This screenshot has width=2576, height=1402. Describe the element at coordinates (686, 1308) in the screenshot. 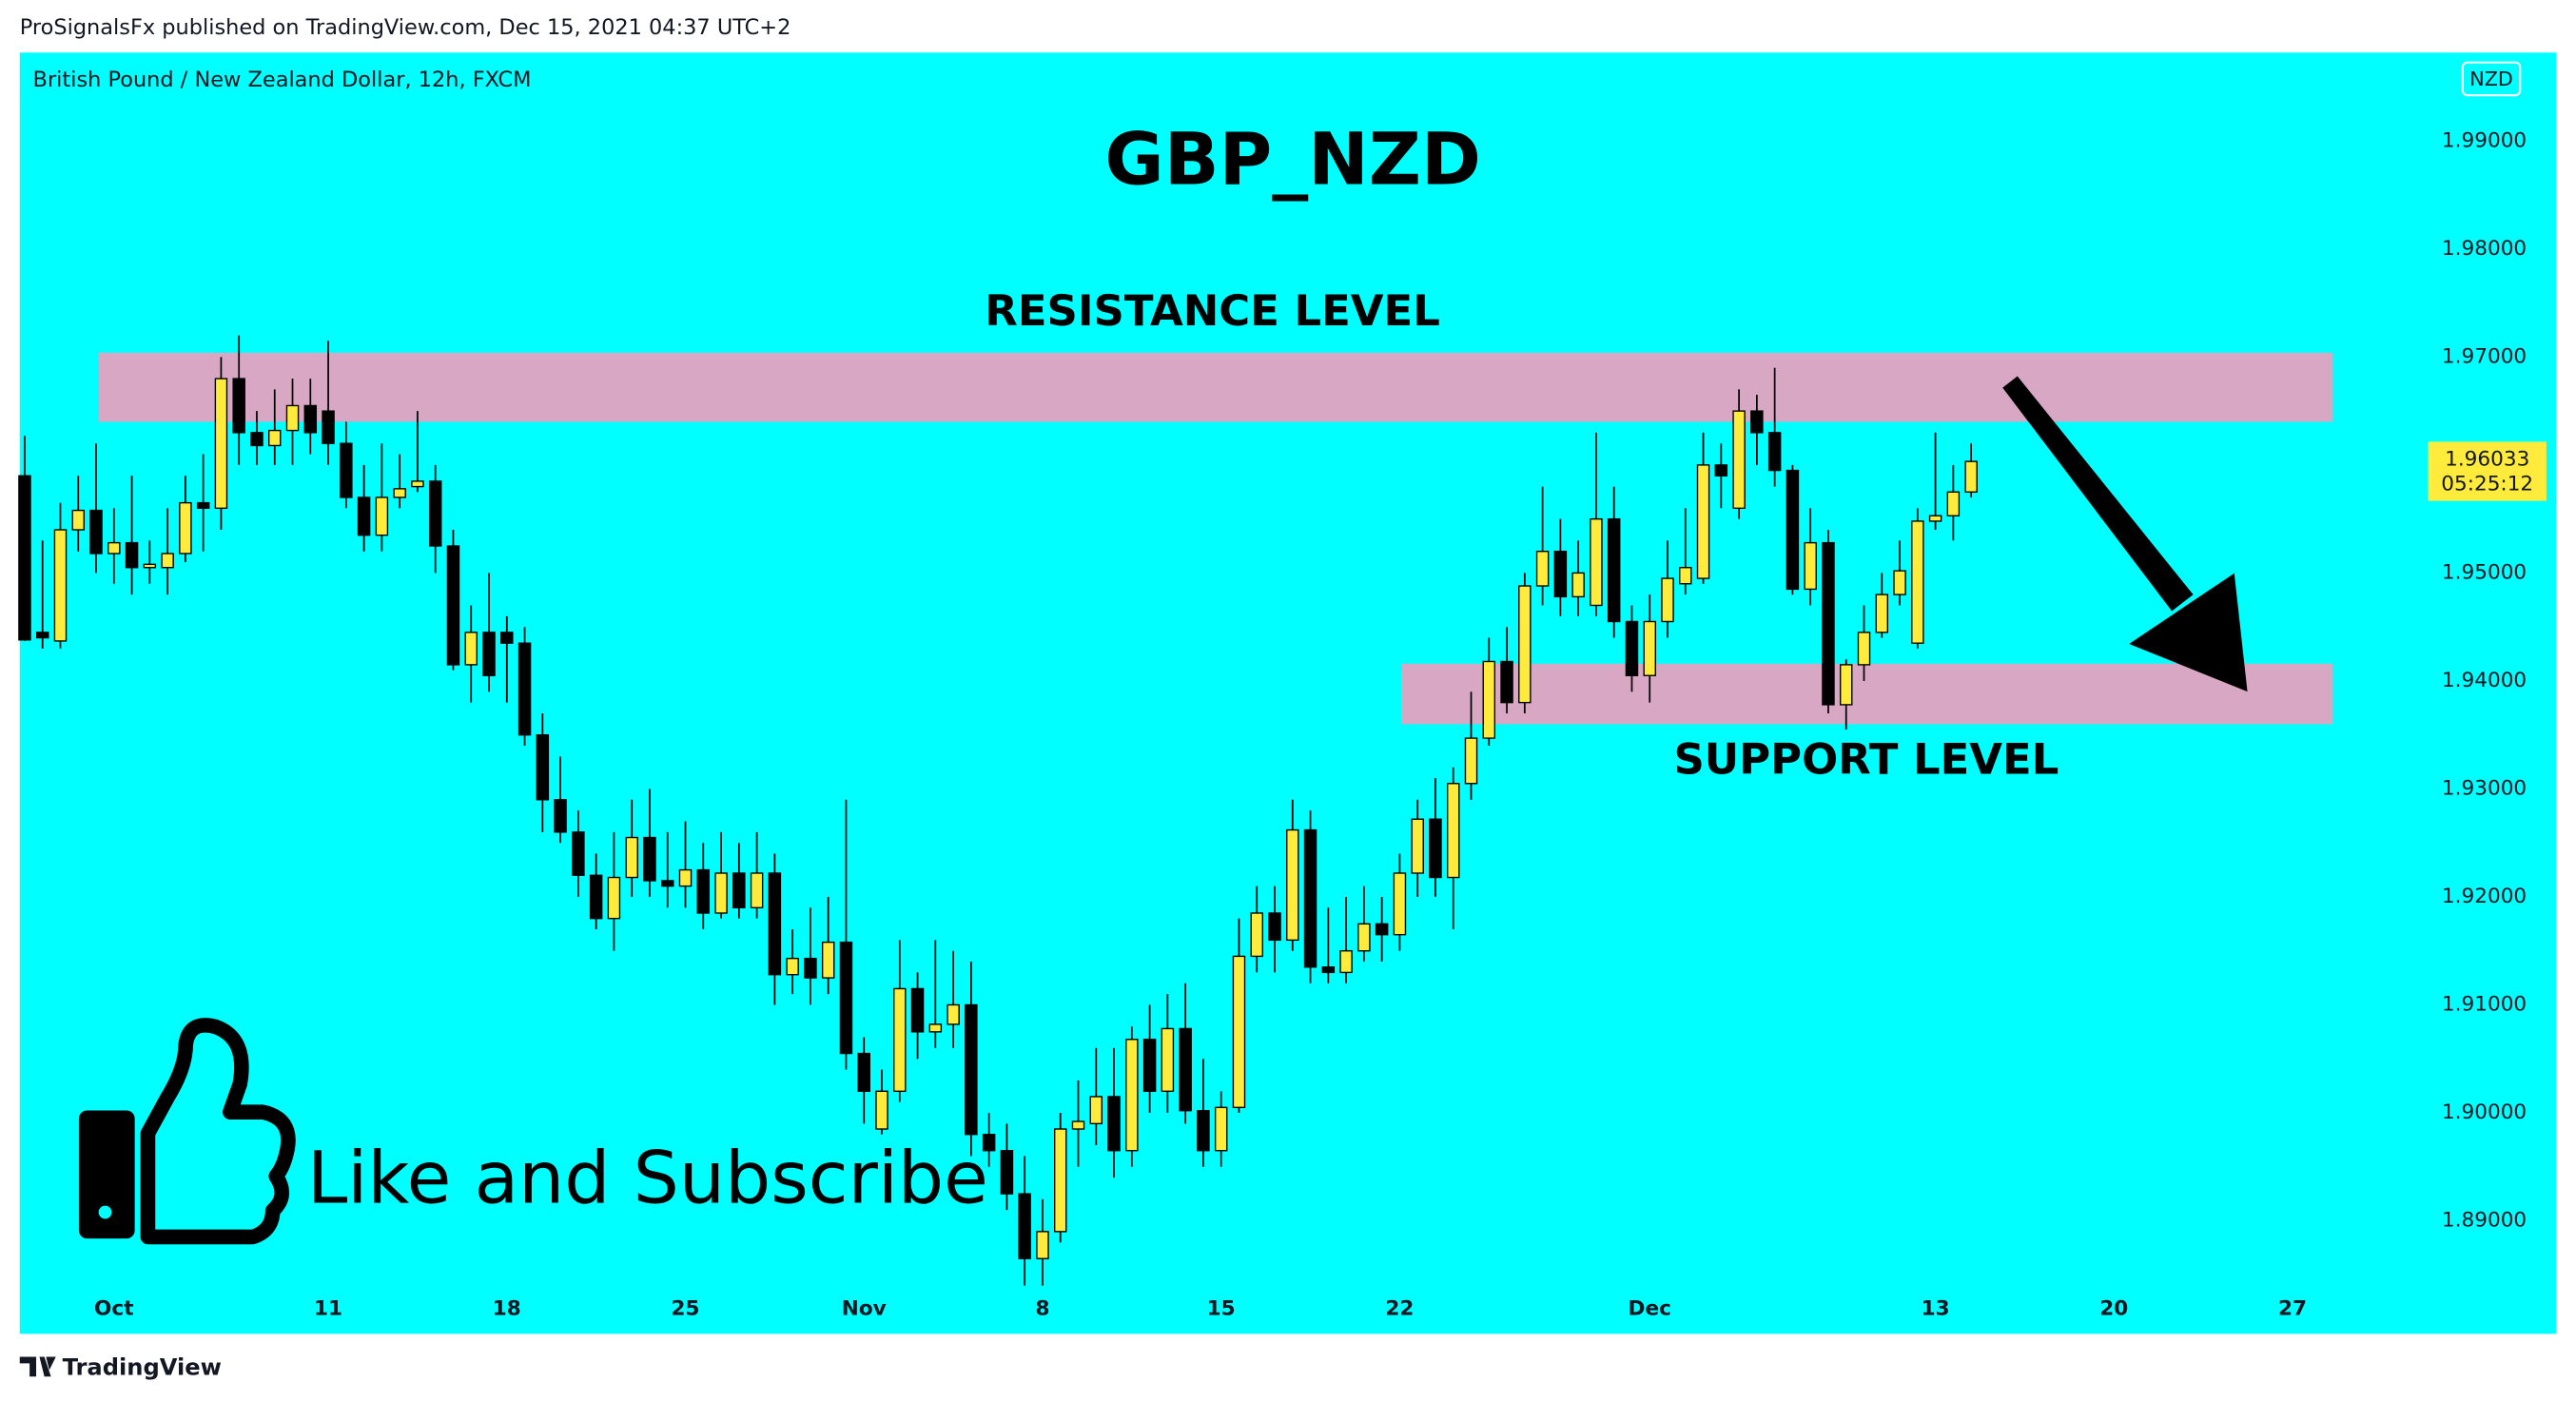

I see `x-tick-label: 25` at that location.